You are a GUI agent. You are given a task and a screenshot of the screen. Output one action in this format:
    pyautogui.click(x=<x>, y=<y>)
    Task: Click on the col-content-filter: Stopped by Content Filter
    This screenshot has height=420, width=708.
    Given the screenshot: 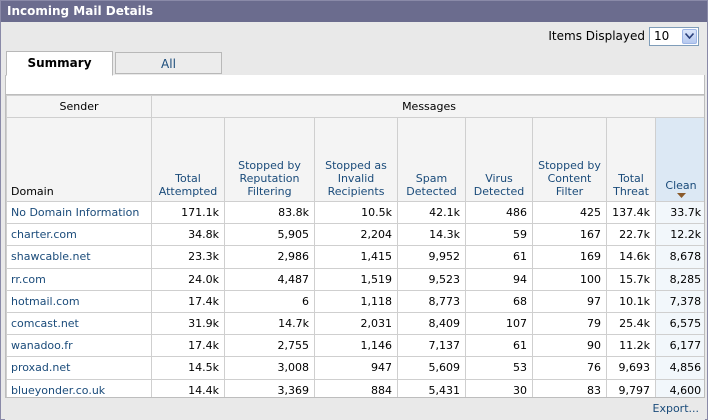 What is the action you would take?
    pyautogui.click(x=569, y=159)
    